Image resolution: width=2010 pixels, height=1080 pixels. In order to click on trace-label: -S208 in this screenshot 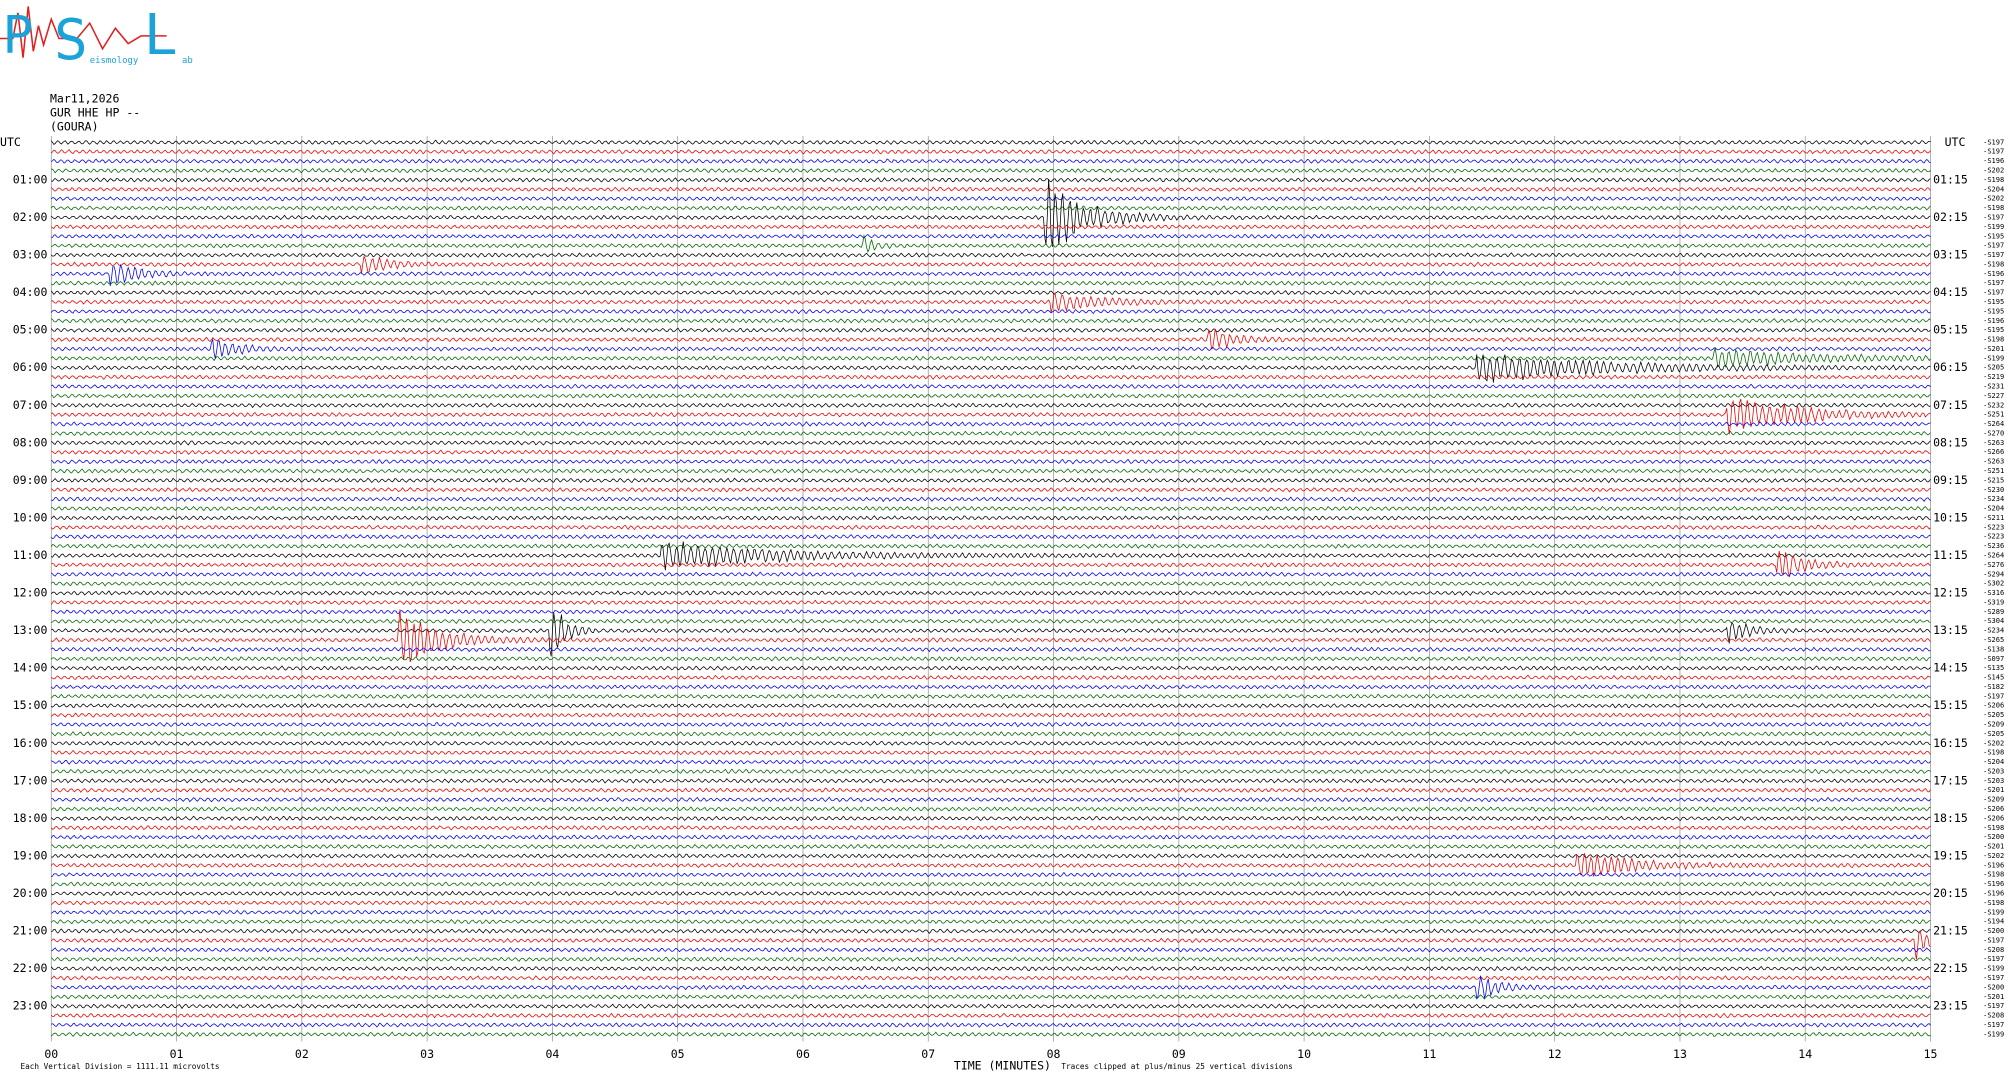, I will do `click(1993, 1015)`.